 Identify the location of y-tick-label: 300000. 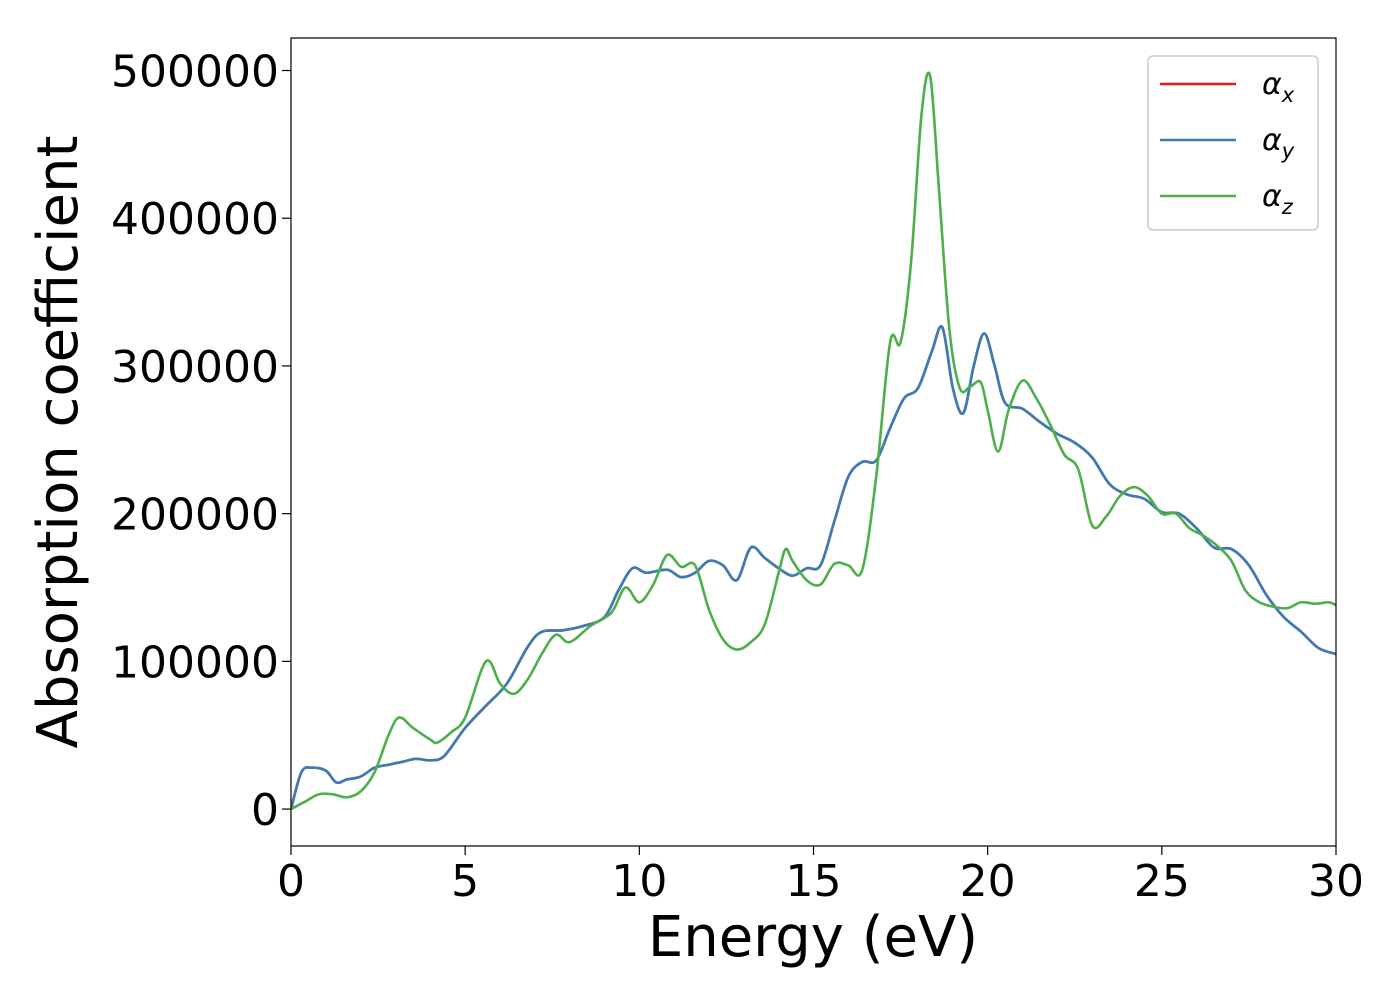
(195, 367).